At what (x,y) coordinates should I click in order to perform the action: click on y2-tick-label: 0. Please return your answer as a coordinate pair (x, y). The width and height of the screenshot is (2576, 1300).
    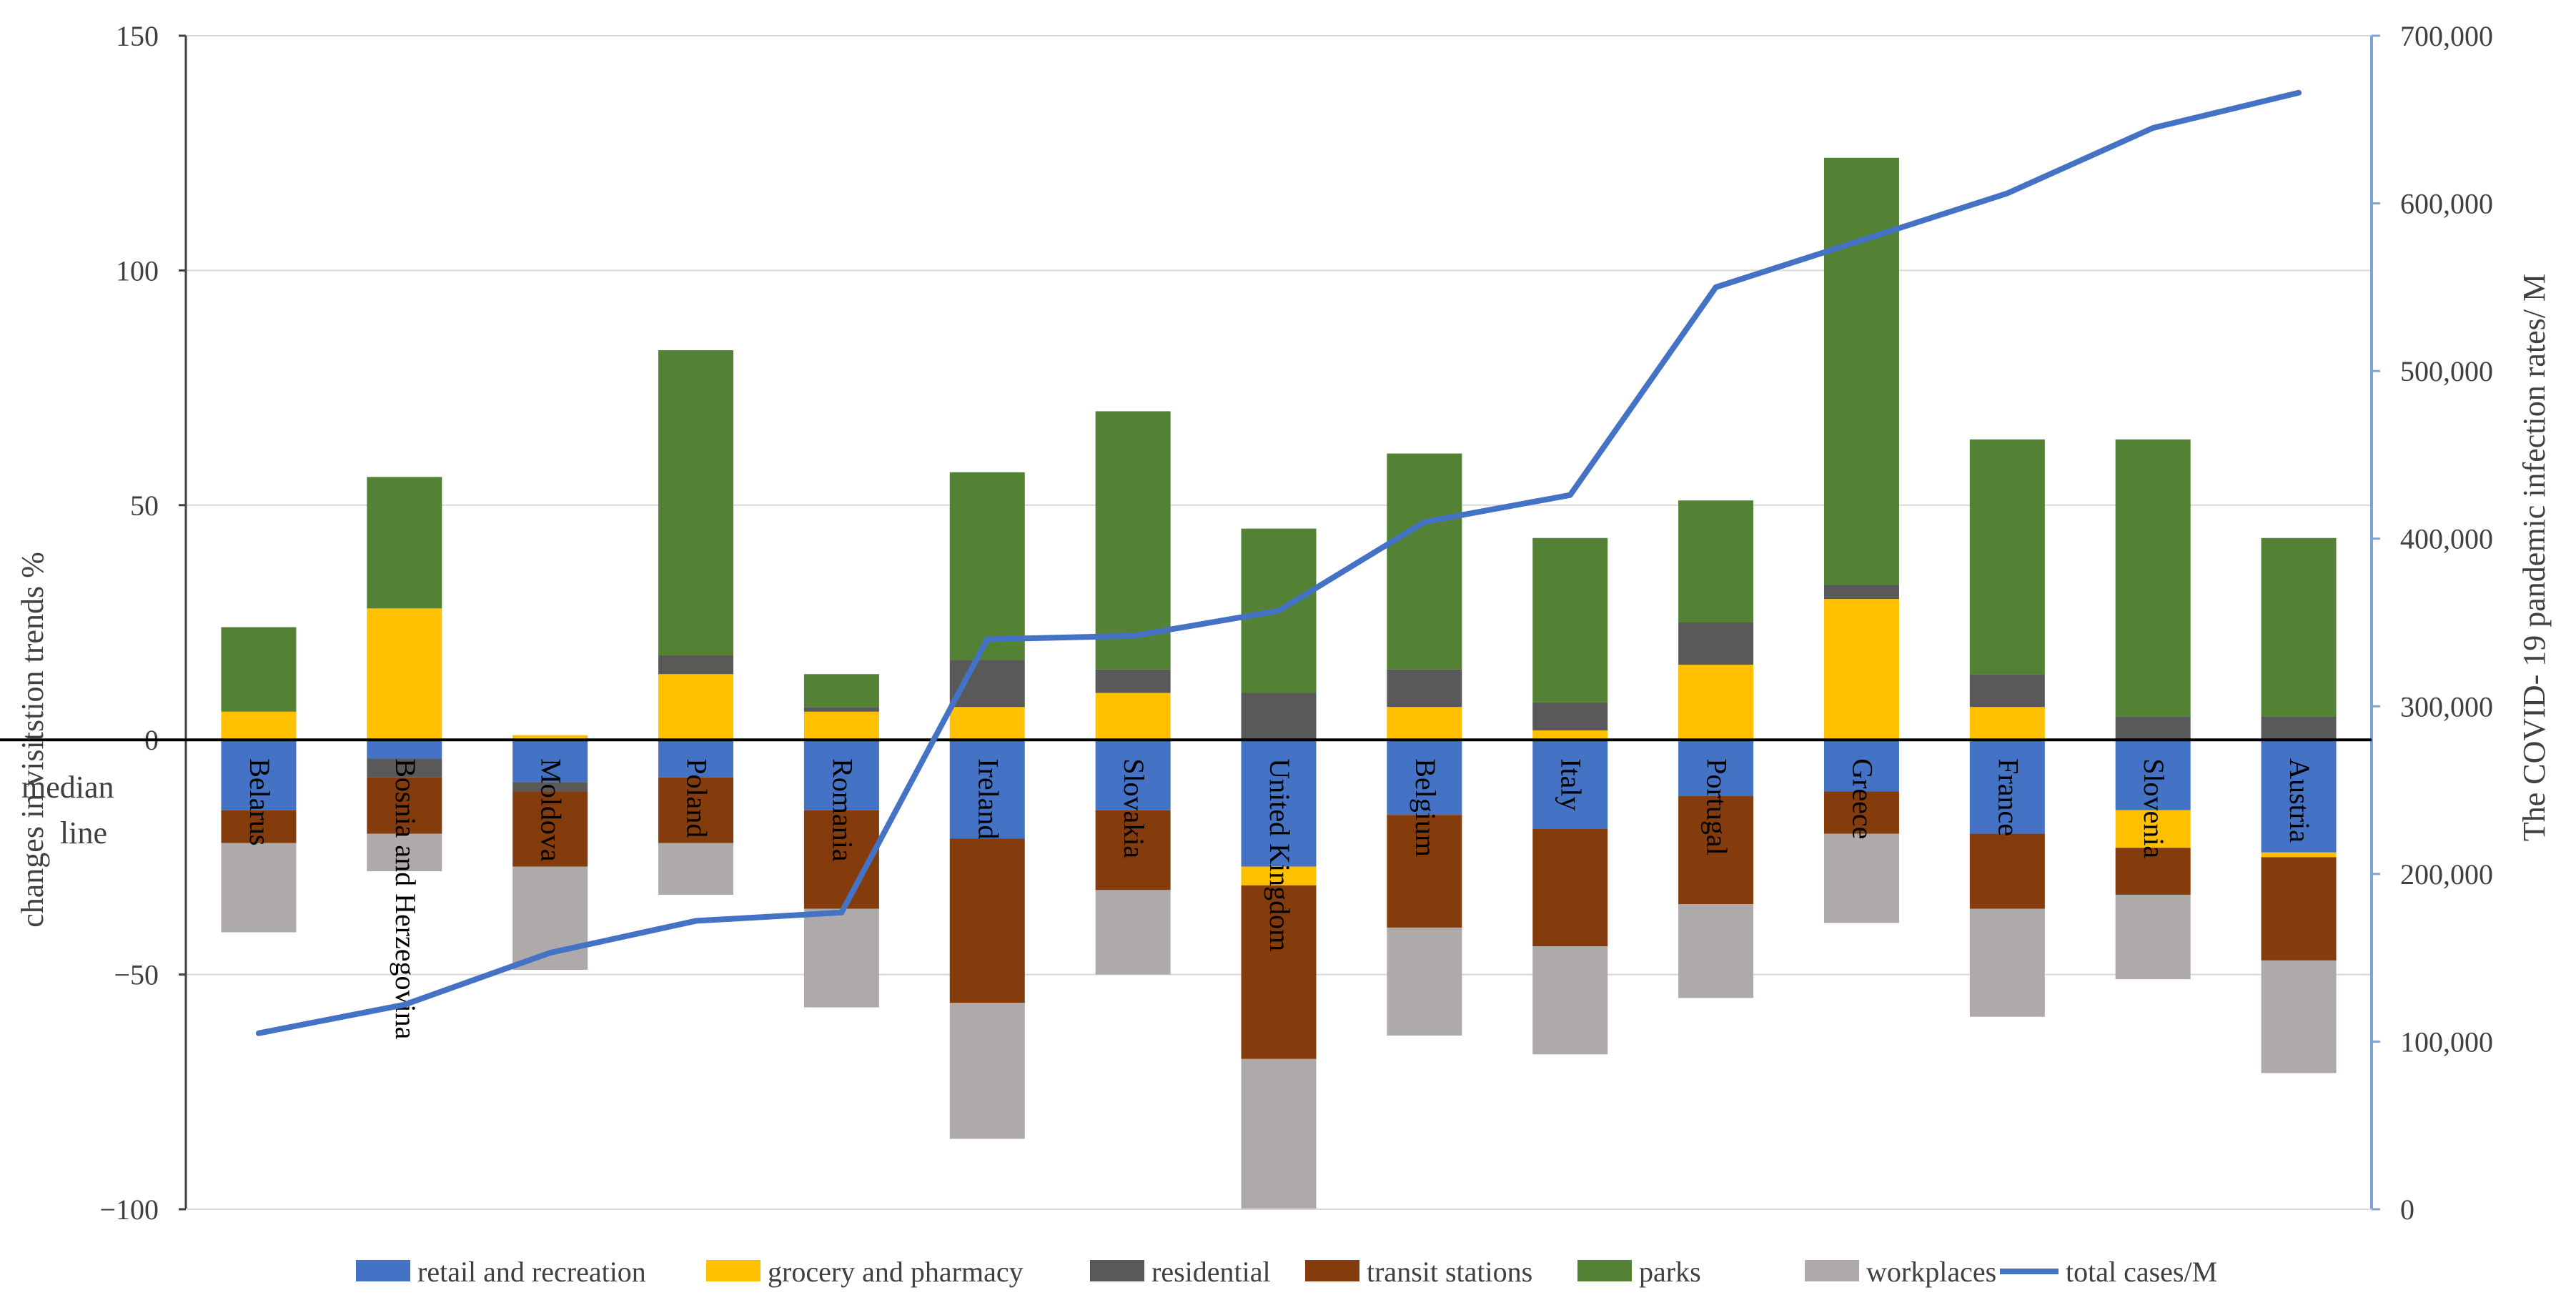
    Looking at the image, I should click on (2407, 1210).